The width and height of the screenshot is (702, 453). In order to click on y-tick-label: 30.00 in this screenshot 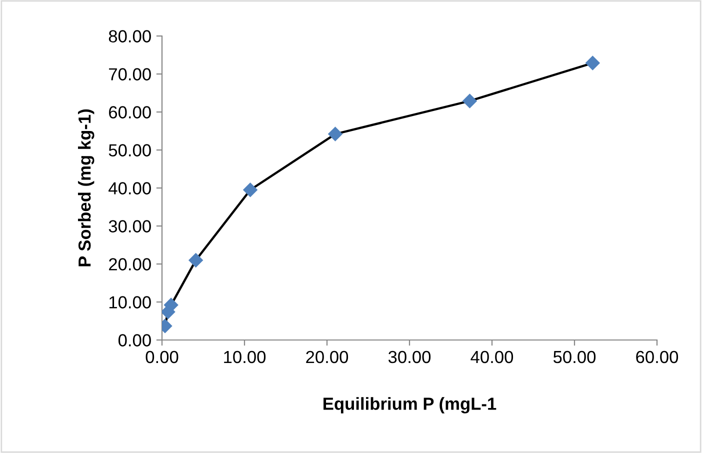, I will do `click(129, 226)`.